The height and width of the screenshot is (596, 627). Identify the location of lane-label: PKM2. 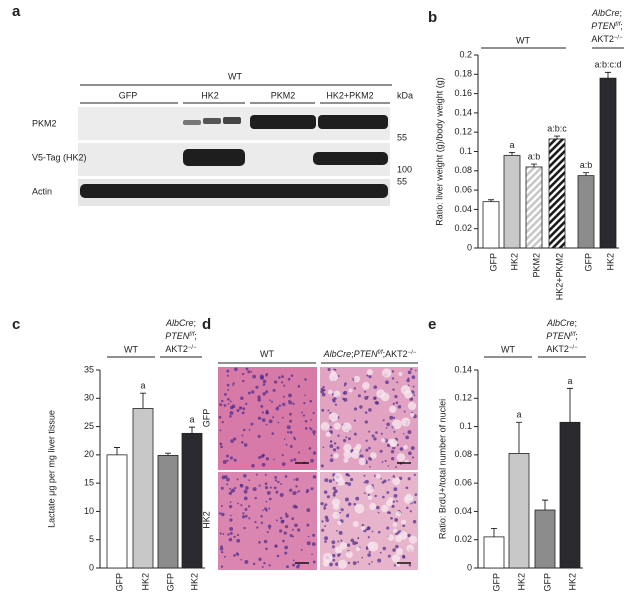
(283, 95).